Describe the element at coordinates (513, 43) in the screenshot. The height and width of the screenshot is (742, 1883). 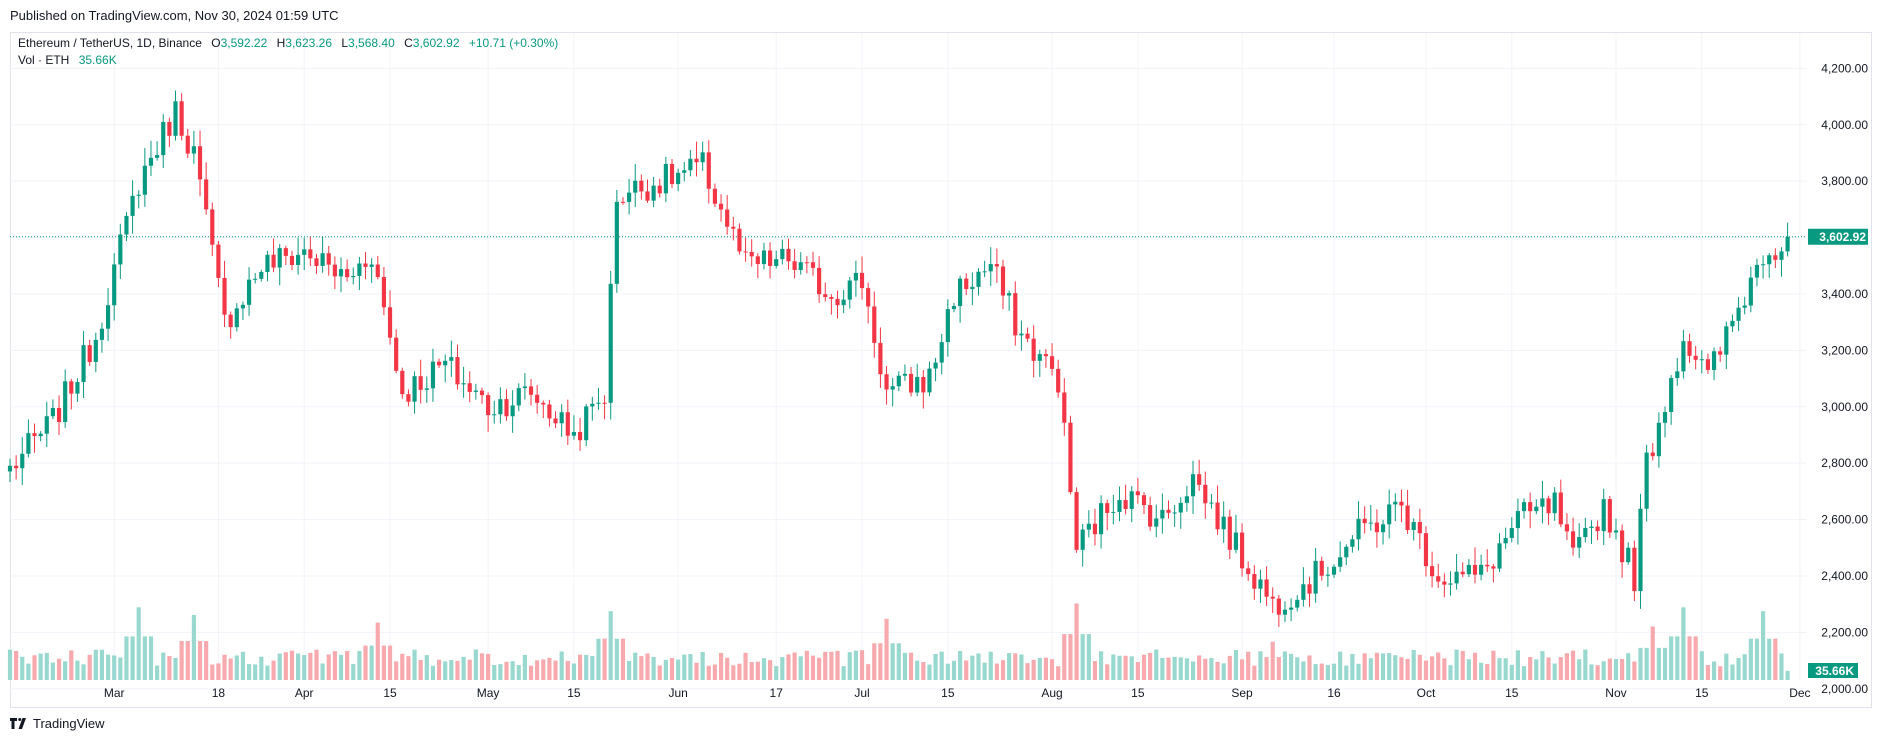
I see `change-value: +10.71 (+0.30%)` at that location.